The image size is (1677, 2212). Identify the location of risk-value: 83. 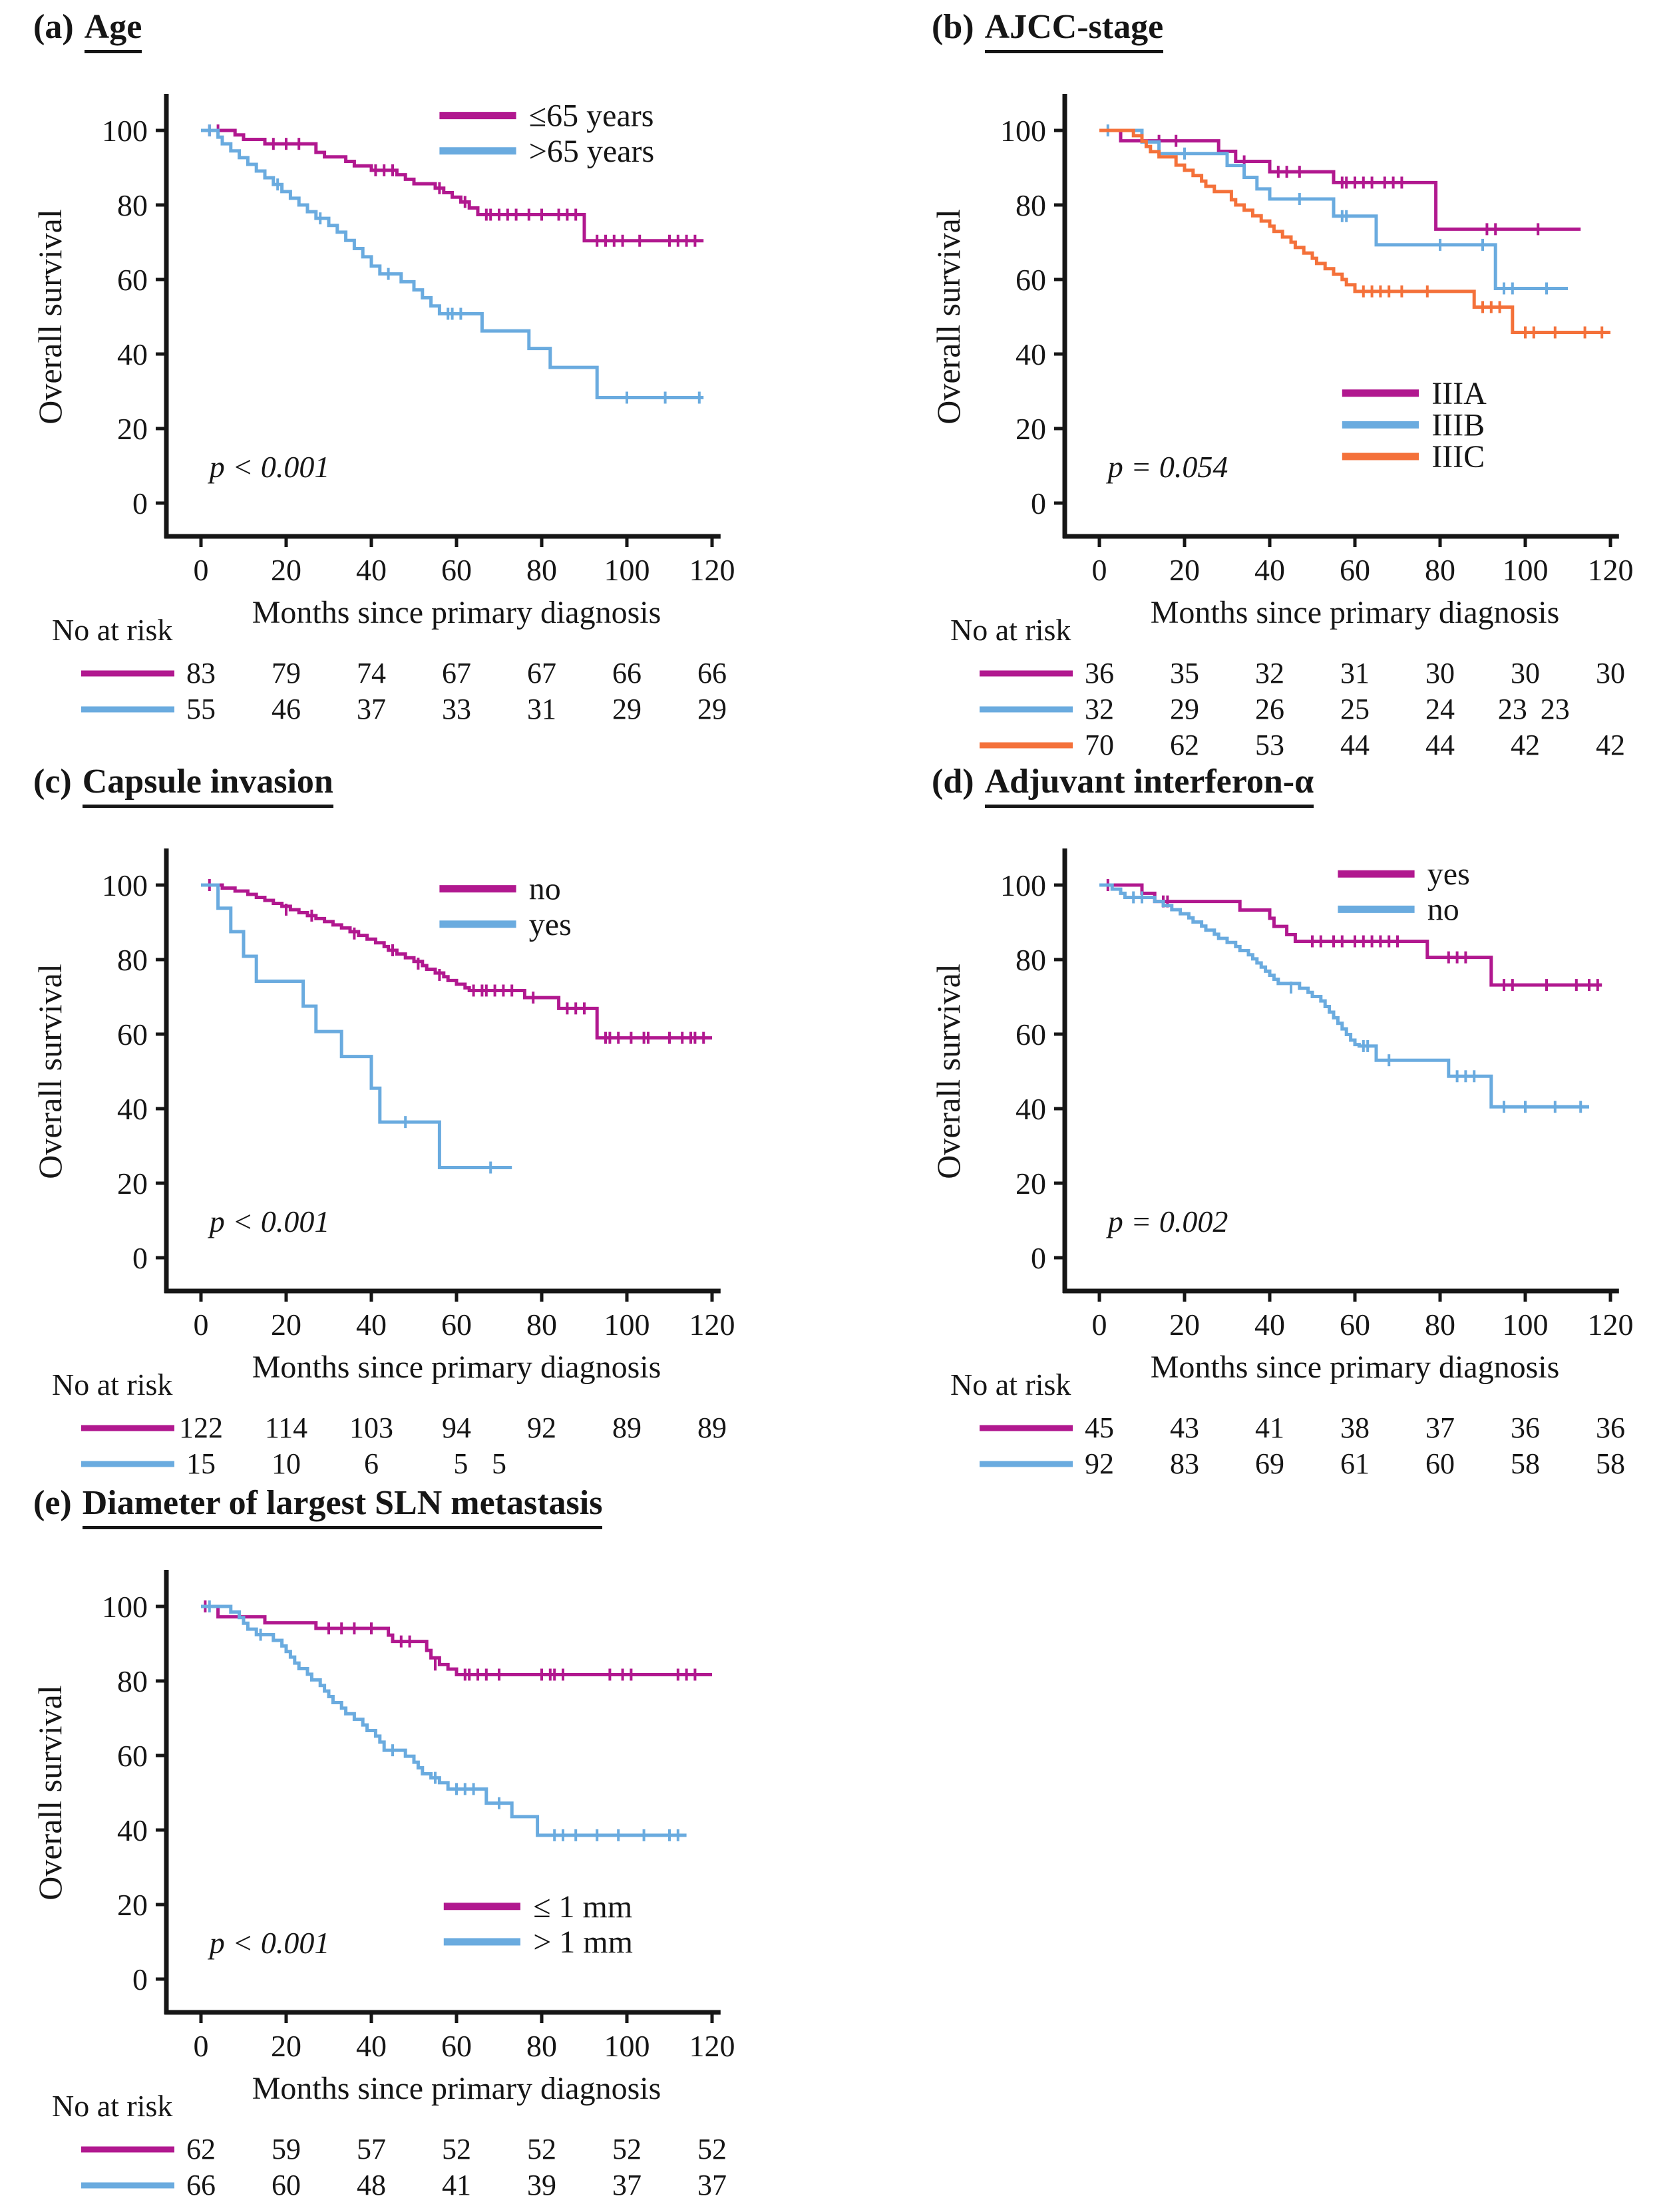
(1184, 1463).